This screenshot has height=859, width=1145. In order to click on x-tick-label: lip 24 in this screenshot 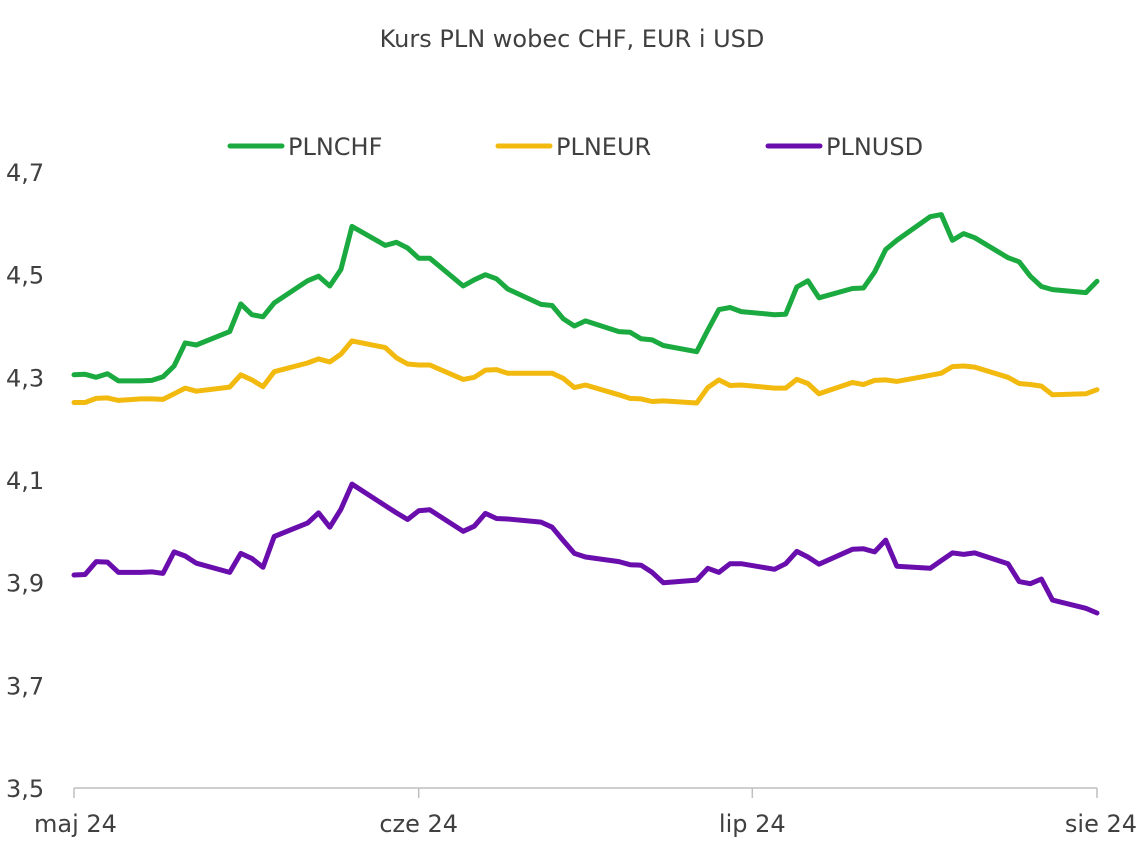, I will do `click(752, 824)`.